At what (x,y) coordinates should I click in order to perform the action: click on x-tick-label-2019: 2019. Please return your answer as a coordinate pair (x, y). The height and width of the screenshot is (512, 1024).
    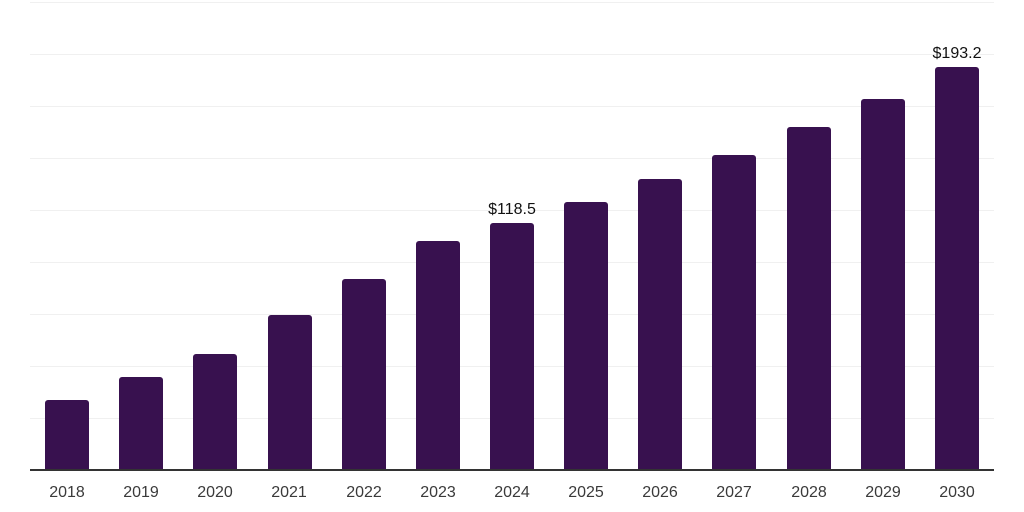
    Looking at the image, I should click on (141, 492).